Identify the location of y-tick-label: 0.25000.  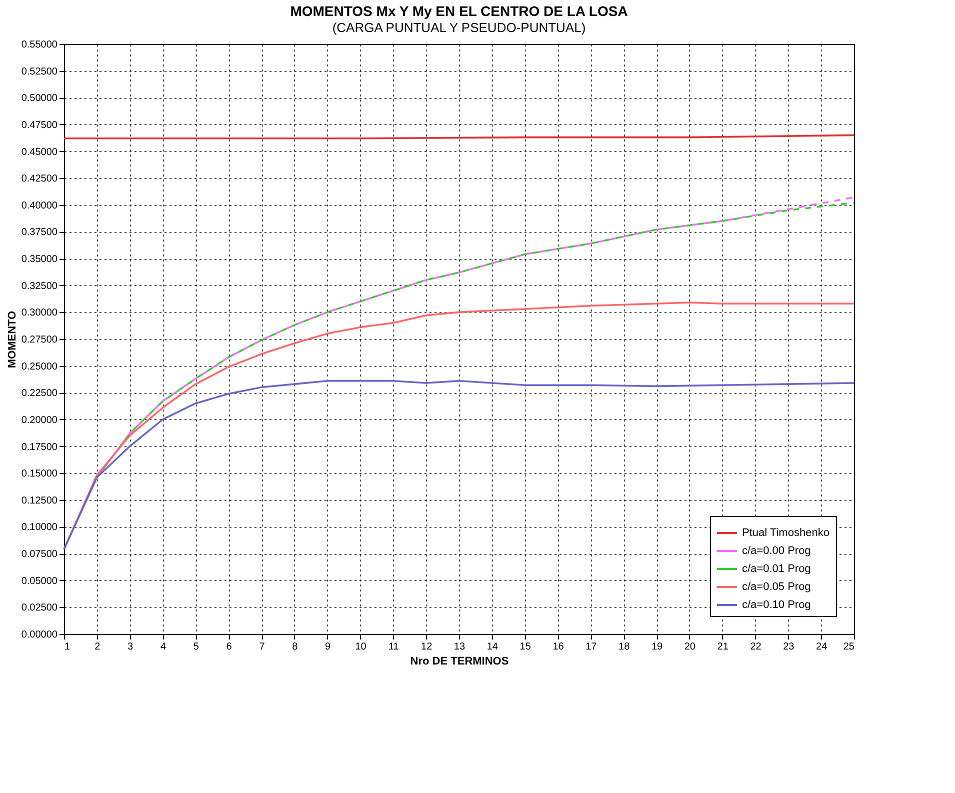
(39, 366).